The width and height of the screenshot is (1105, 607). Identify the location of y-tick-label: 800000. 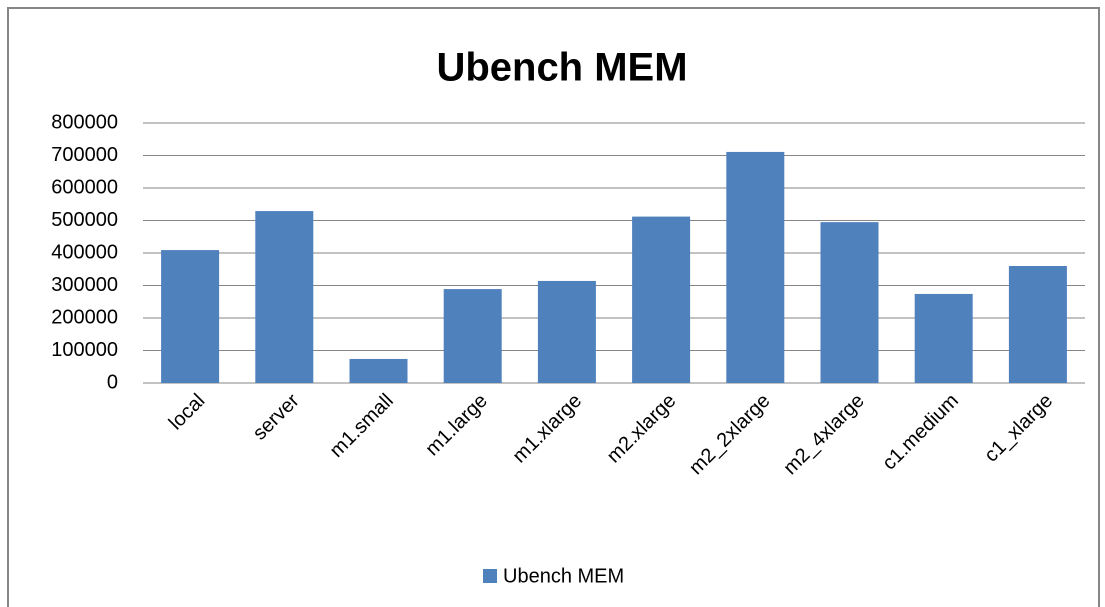
(84, 122).